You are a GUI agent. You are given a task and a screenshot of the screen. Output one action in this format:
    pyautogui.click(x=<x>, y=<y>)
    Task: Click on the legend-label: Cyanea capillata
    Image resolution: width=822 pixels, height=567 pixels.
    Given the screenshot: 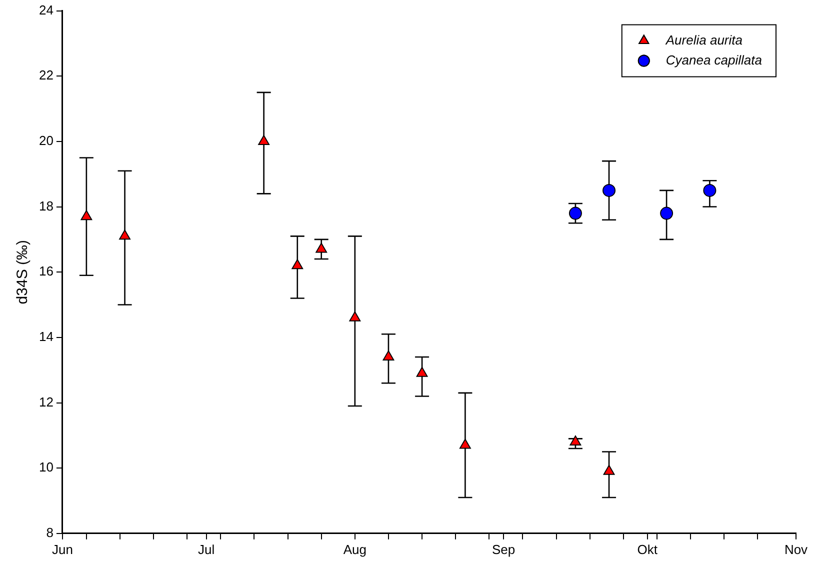 What is the action you would take?
    pyautogui.click(x=714, y=60)
    